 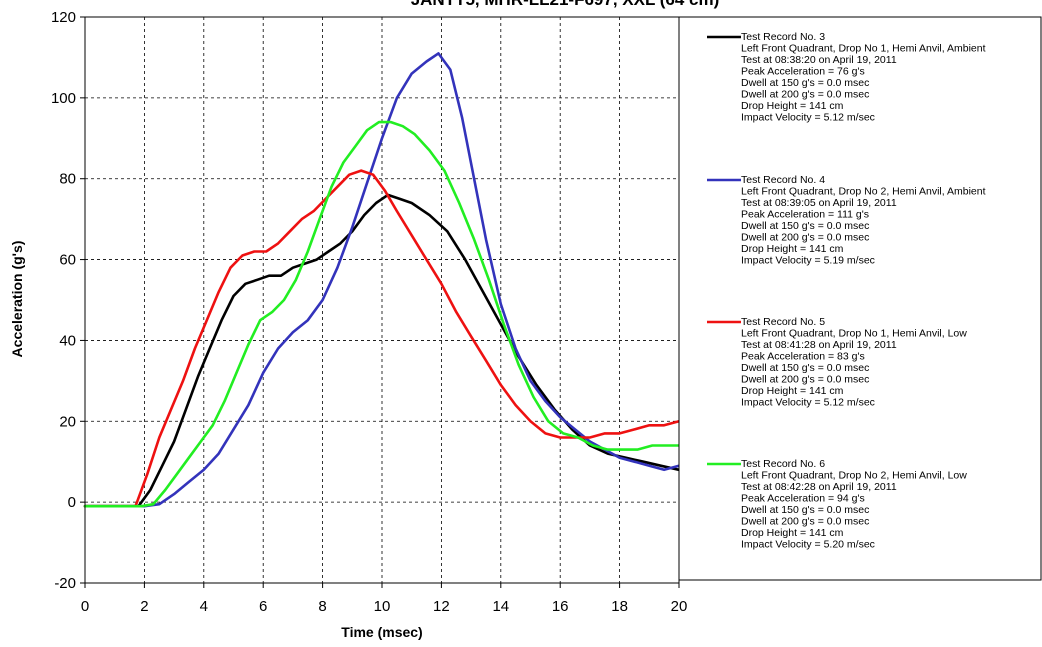 I want to click on legend-detail: Peak Acceleration = 94 g's, so click(x=803, y=499).